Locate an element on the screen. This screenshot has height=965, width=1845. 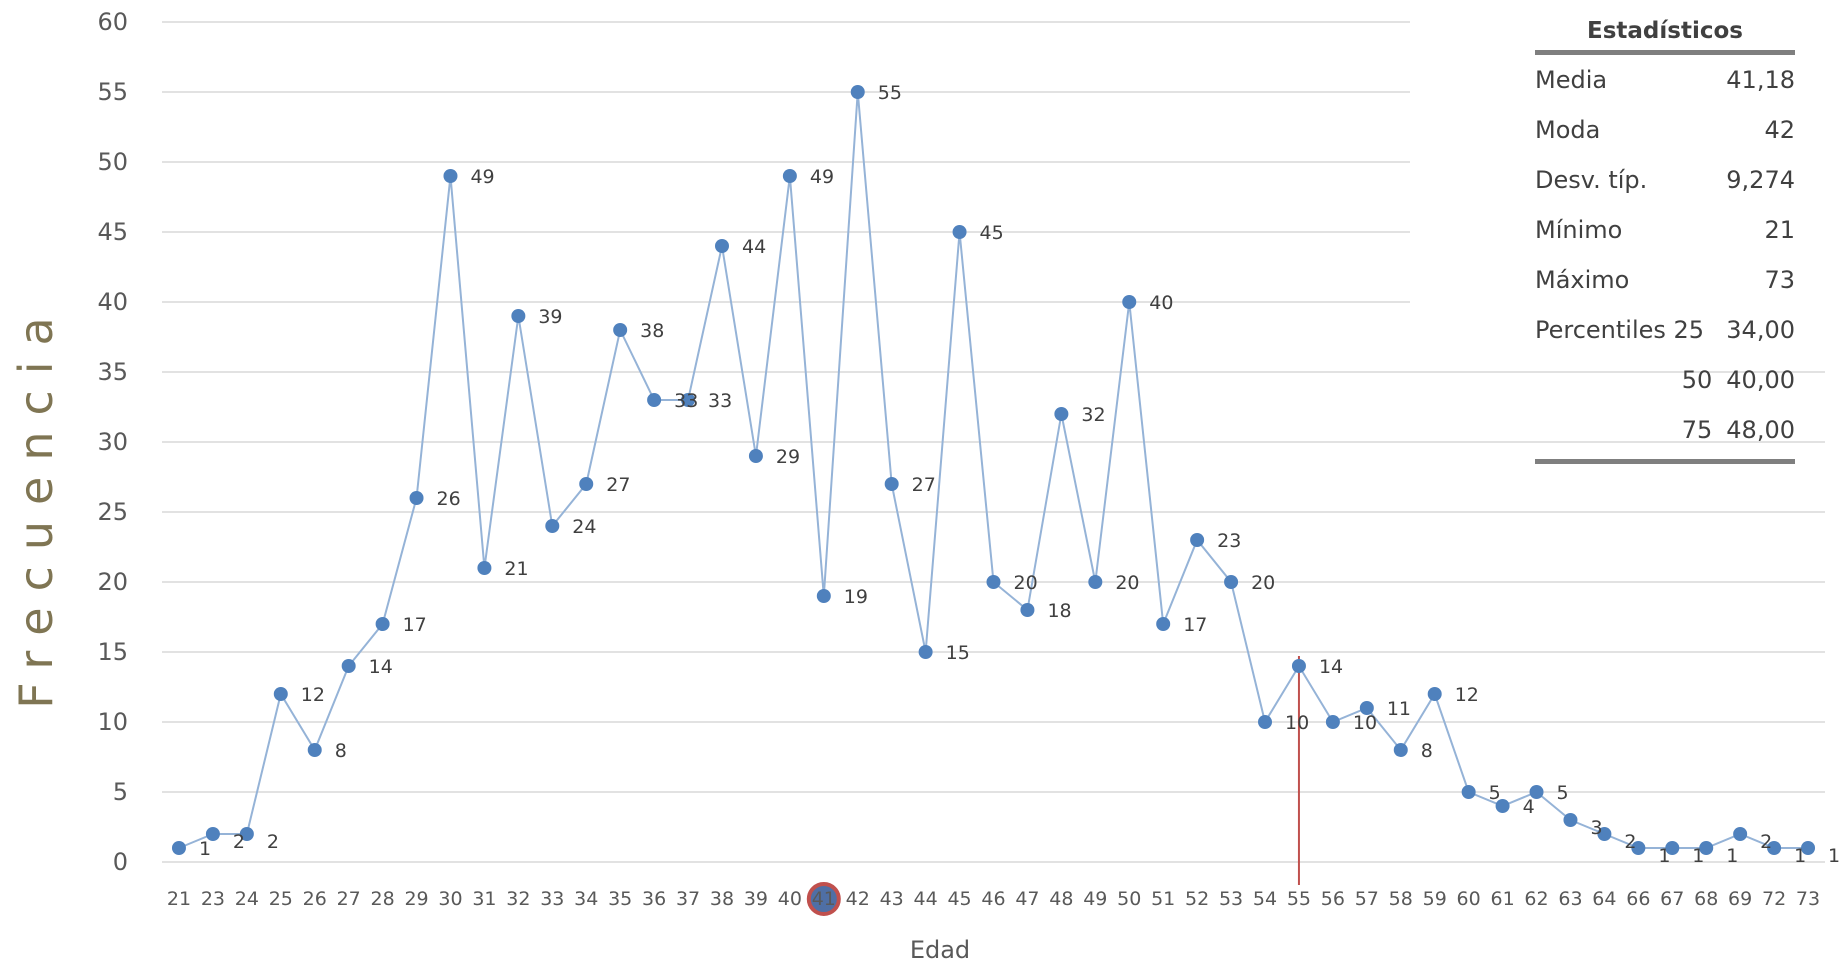
statistic-label: Moda is located at coordinates (1568, 130).